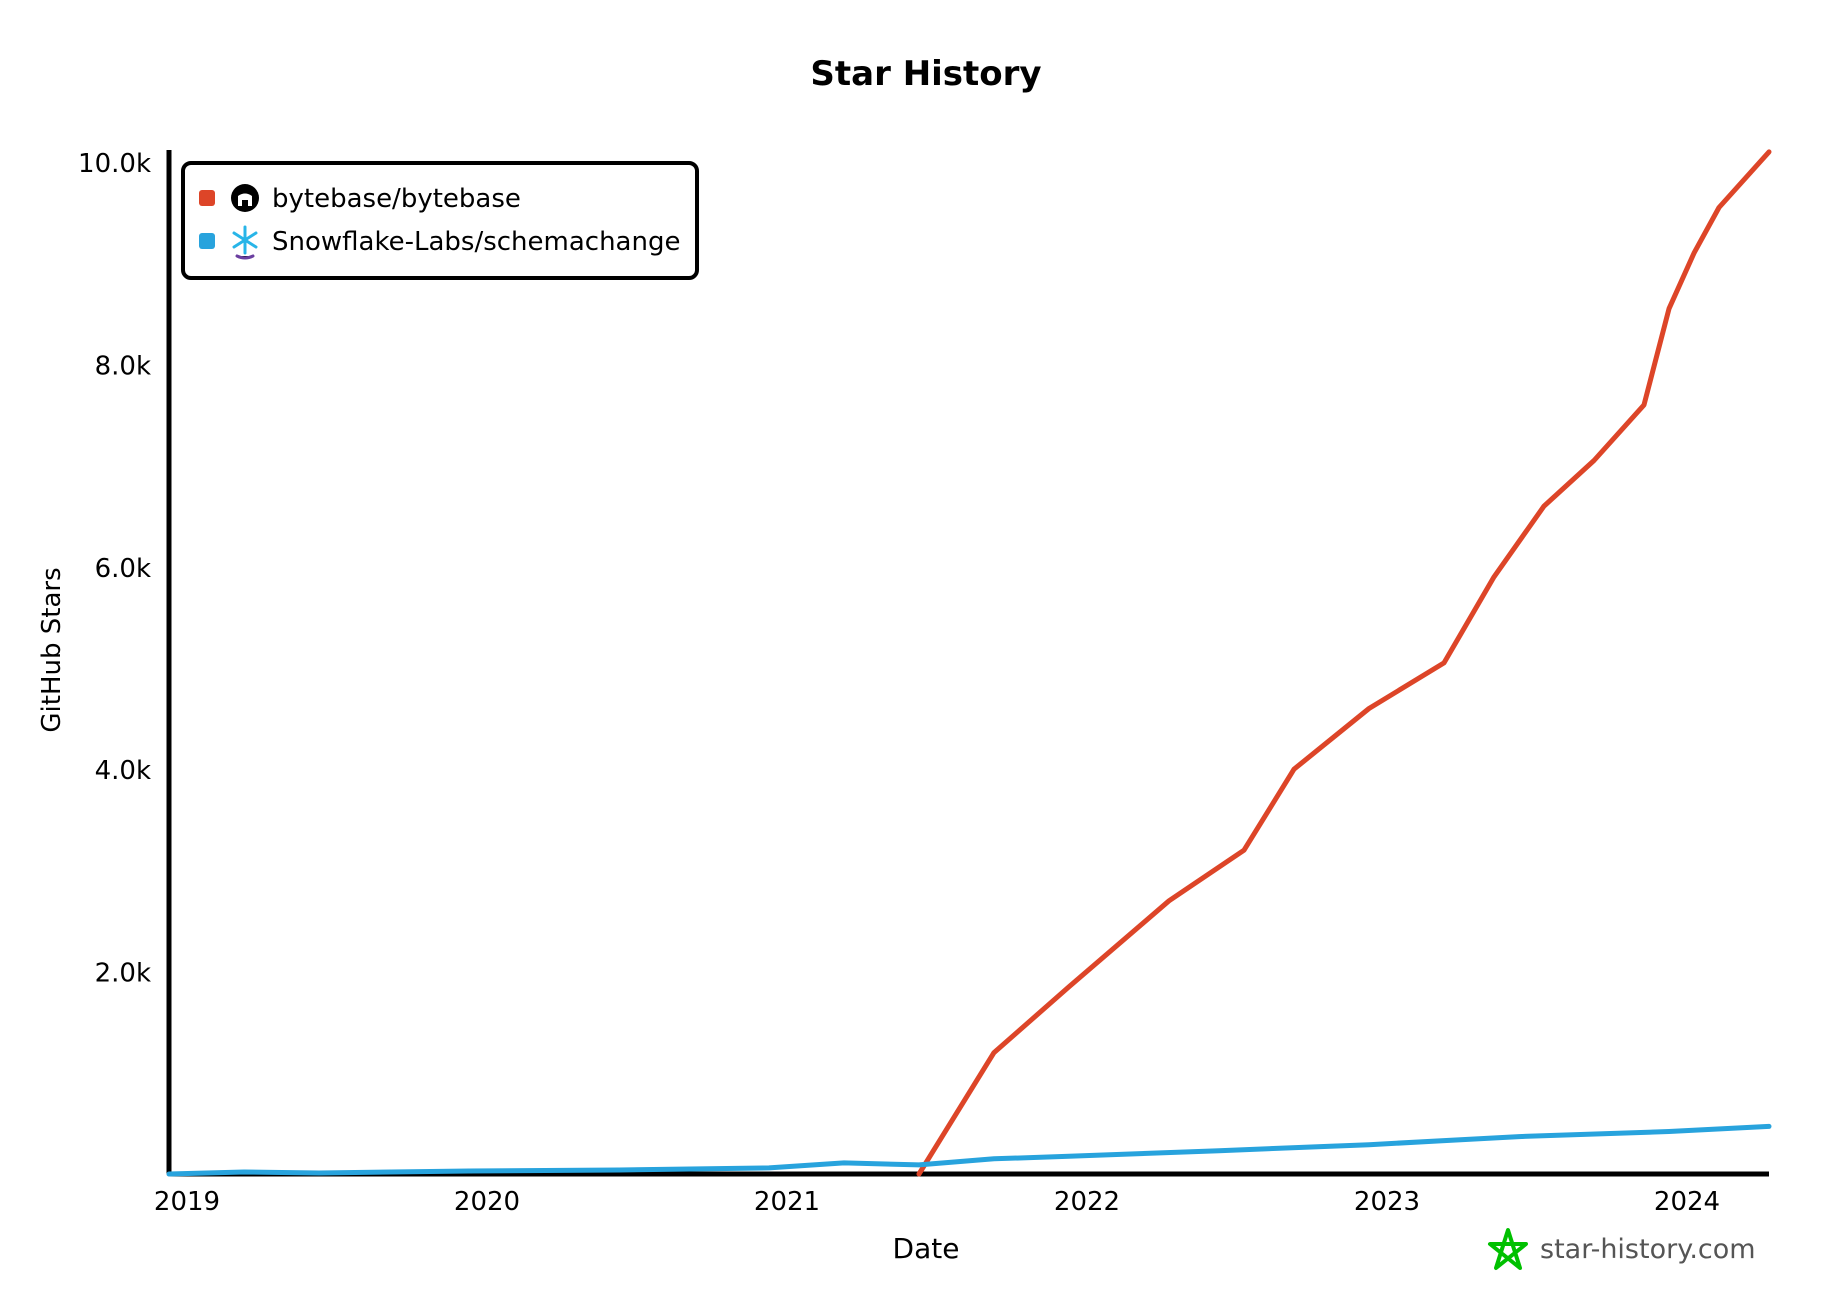 This screenshot has width=1832, height=1308. I want to click on y-tick-label: 6.0k, so click(123, 569).